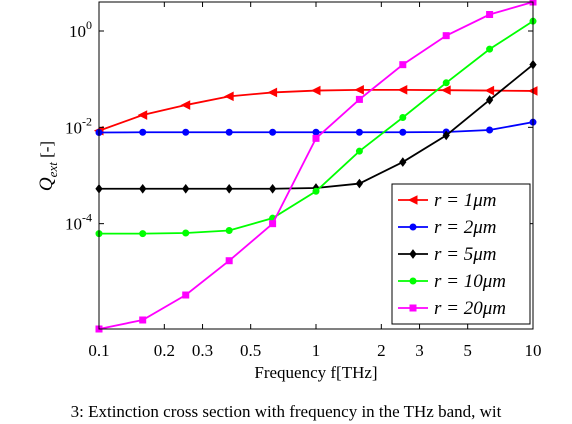 The width and height of the screenshot is (572, 424). I want to click on legend-item: r = 2μm, so click(447, 227).